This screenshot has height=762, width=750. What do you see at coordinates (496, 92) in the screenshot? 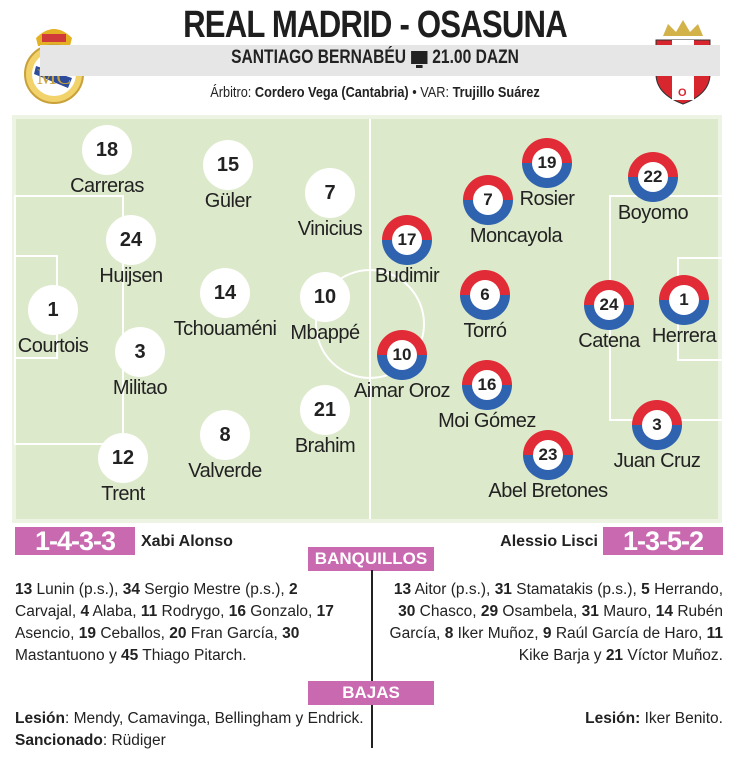
I see `var-referee: Trujillo Suárez` at bounding box center [496, 92].